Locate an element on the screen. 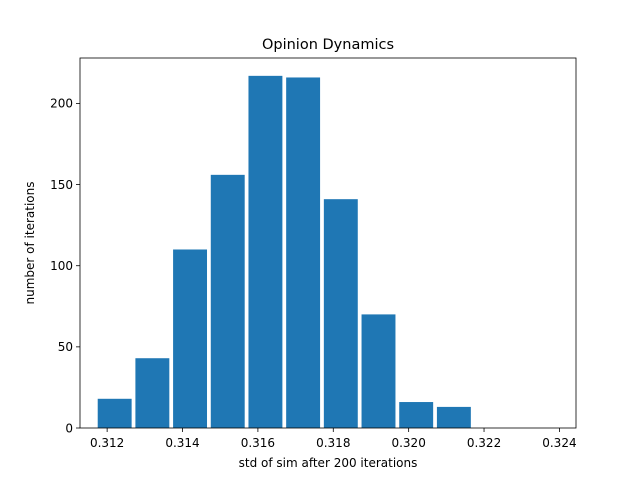 This screenshot has width=640, height=480. x-tick-label: 0.316 is located at coordinates (258, 443).